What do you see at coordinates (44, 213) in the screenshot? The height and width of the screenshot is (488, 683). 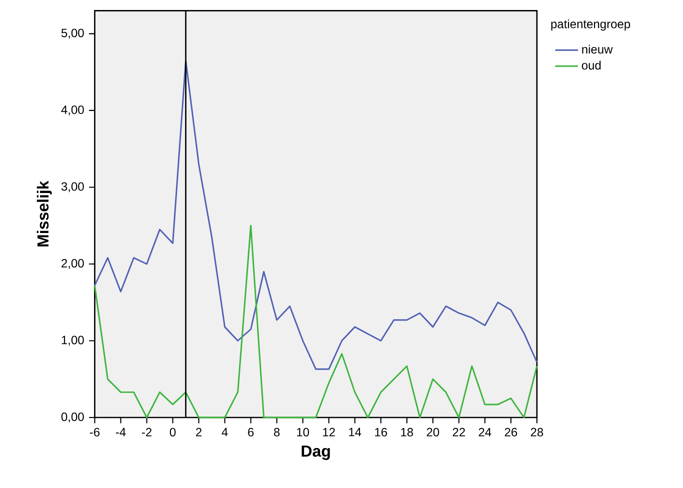 I see `y-axis-title: Misselijk` at bounding box center [44, 213].